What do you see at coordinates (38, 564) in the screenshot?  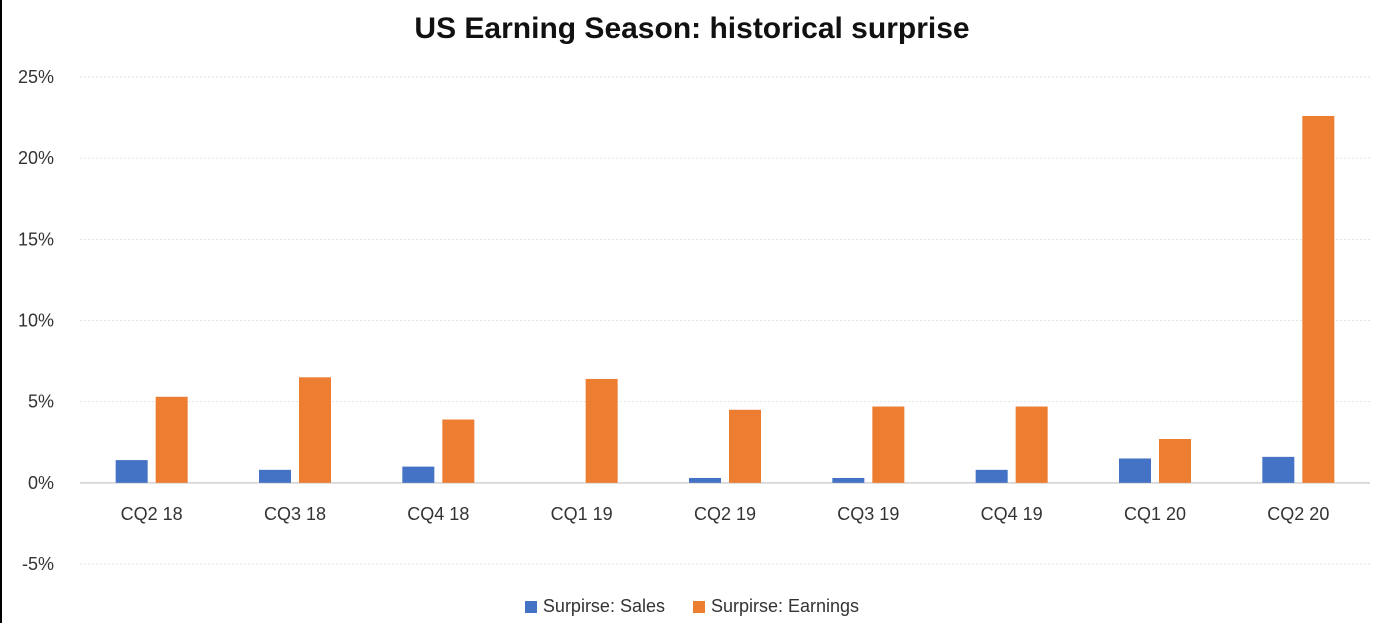 I see `y-tick-label: -5%` at bounding box center [38, 564].